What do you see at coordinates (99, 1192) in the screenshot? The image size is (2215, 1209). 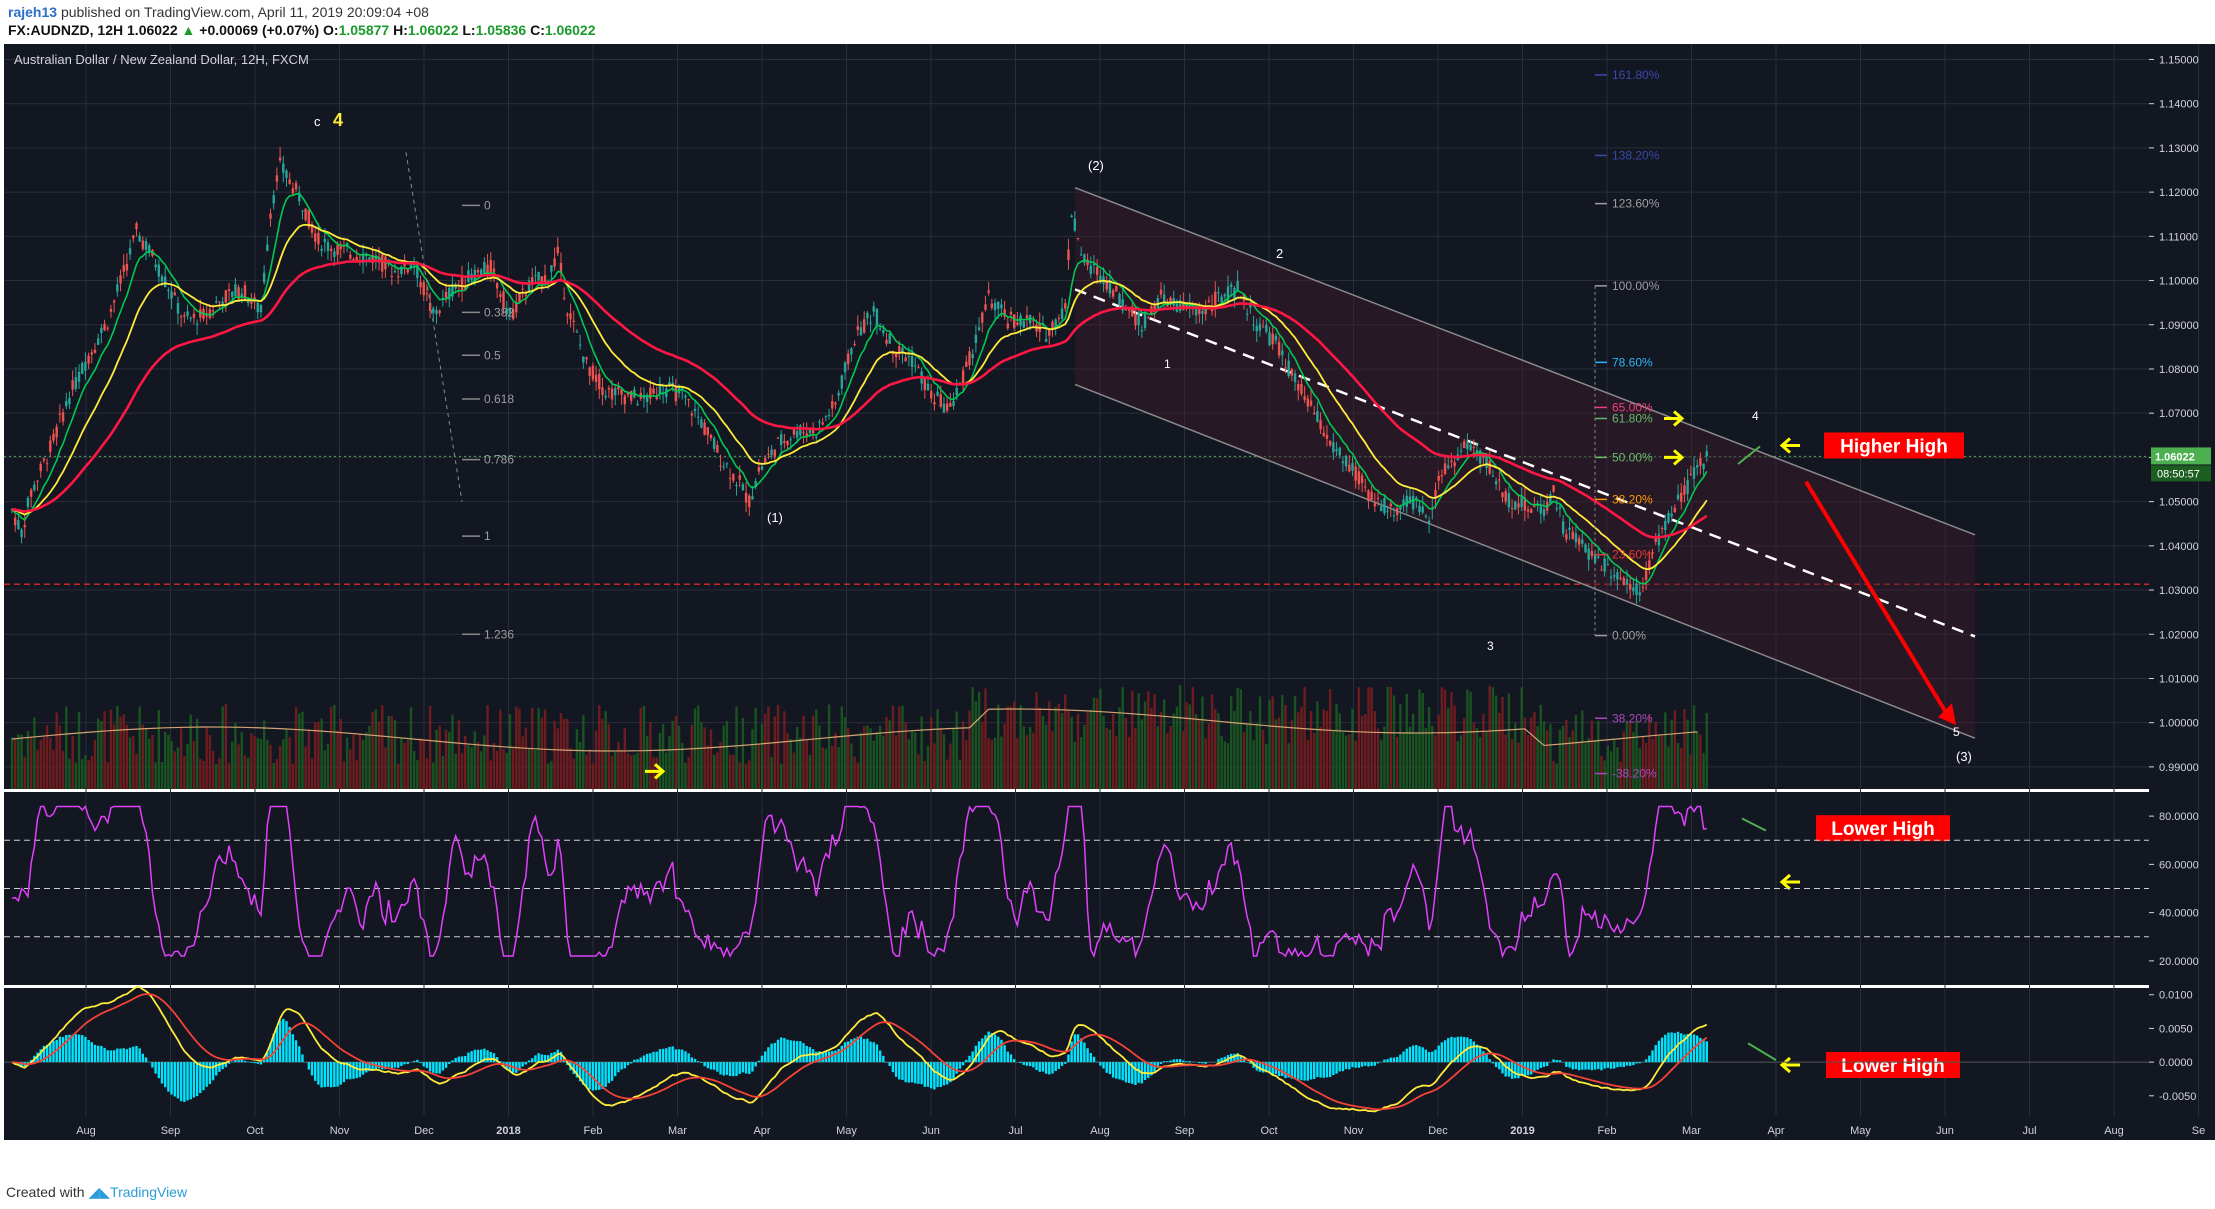 I see `tradingview-logo-icon: ◢◣` at bounding box center [99, 1192].